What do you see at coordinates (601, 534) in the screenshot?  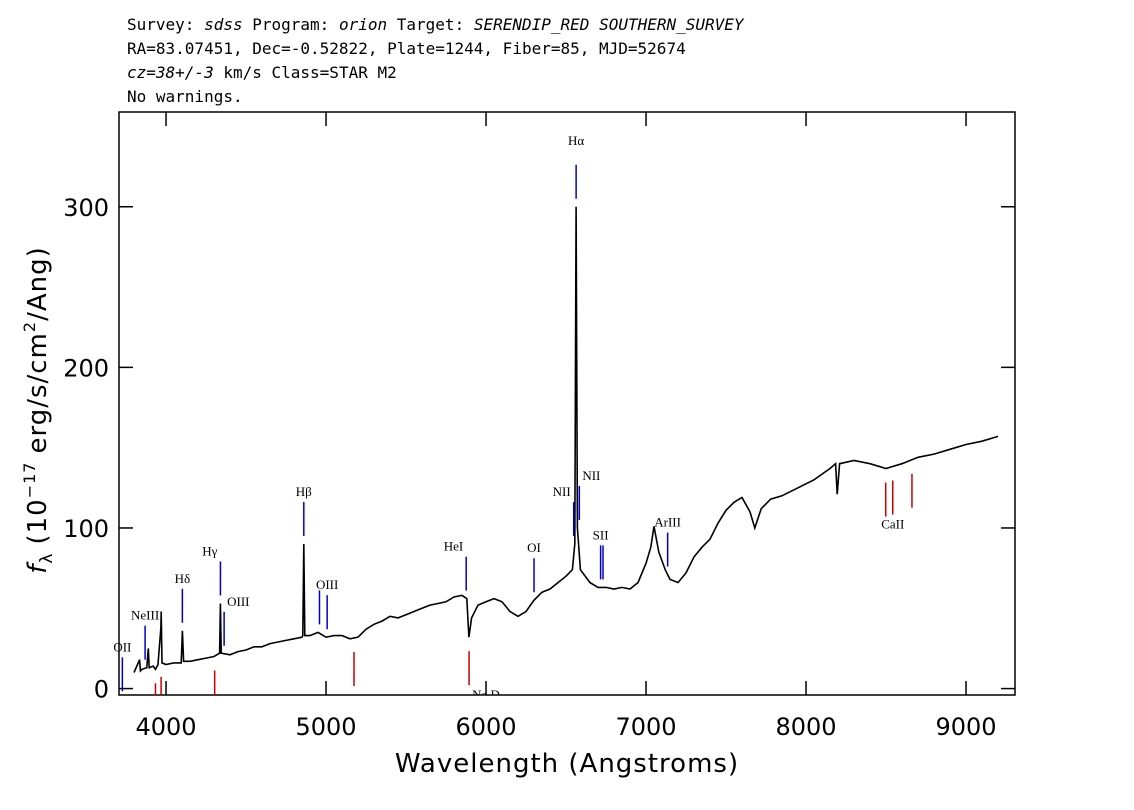 I see `spectral-line-label: SII` at bounding box center [601, 534].